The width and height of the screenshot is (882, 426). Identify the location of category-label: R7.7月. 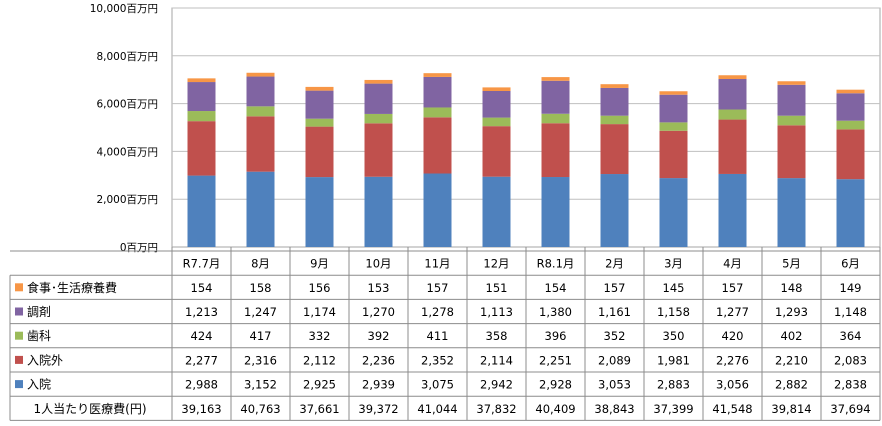
(202, 264).